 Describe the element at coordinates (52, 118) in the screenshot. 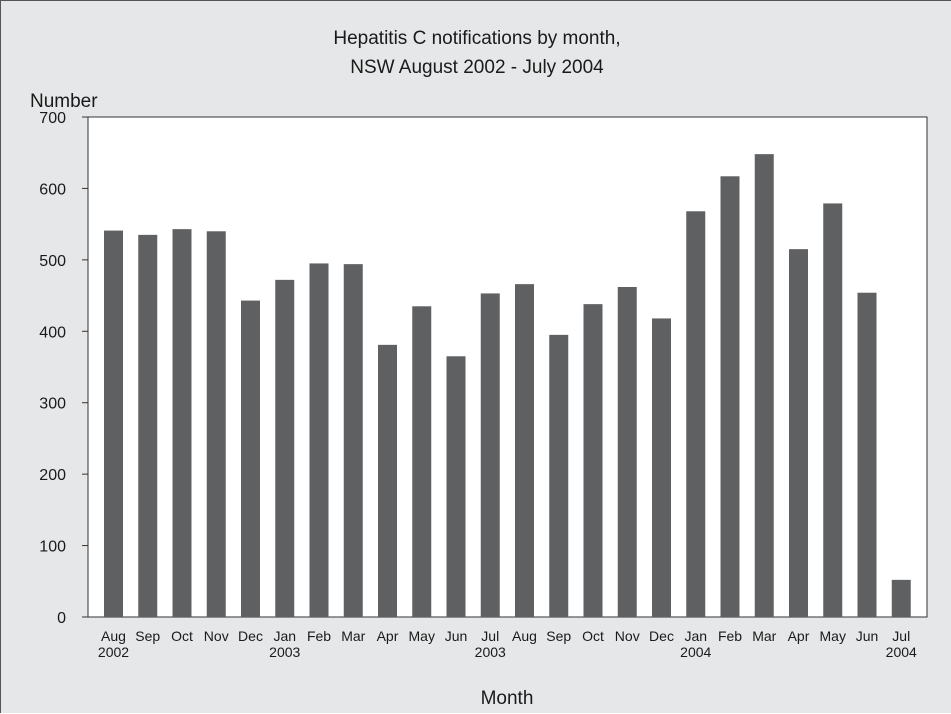

I see `y-tick-label: 700` at that location.